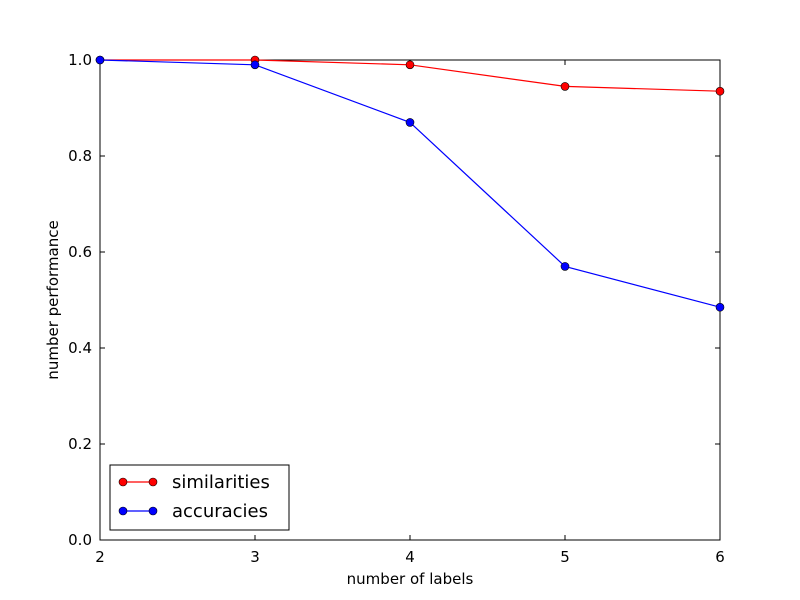 This screenshot has width=800, height=600. What do you see at coordinates (410, 75) in the screenshot?
I see `series-similarities` at bounding box center [410, 75].